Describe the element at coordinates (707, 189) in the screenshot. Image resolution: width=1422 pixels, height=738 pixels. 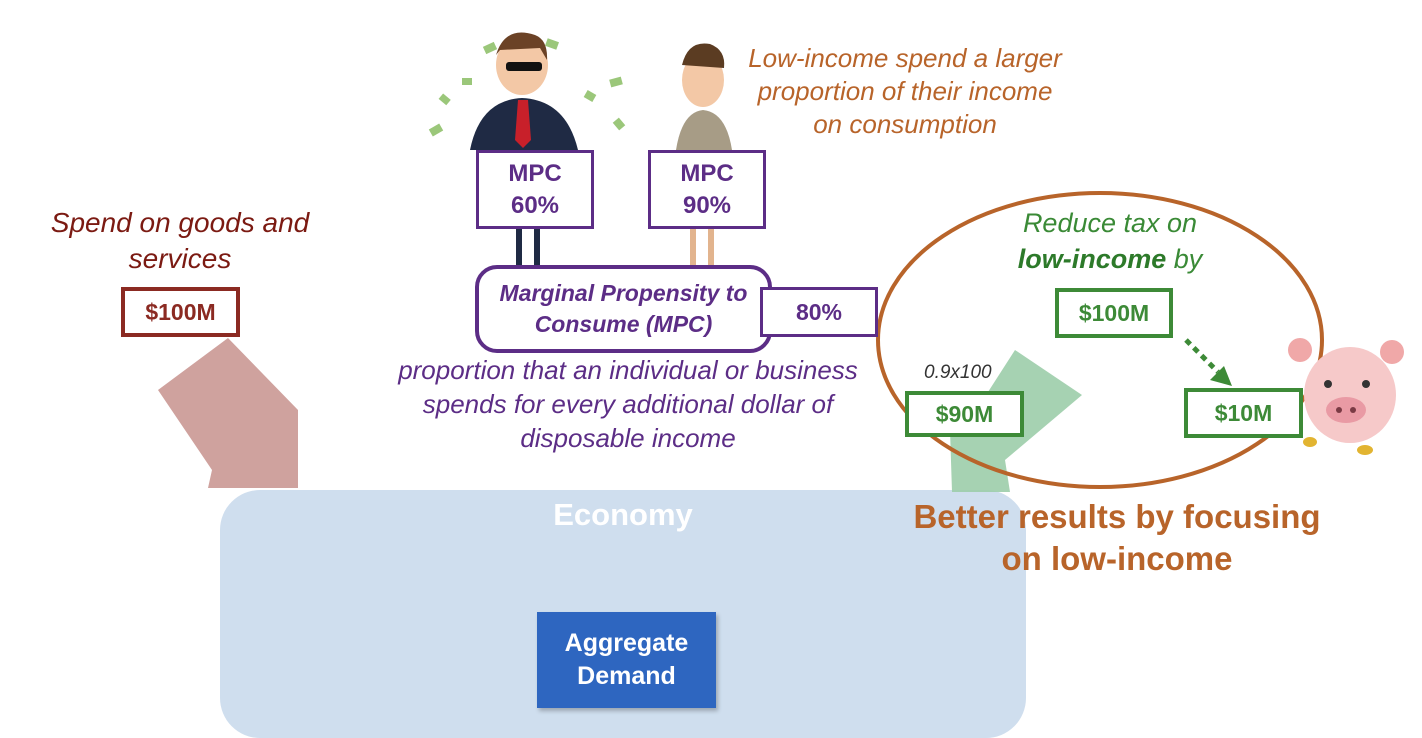
I see `poor-mpc-sign: MPC 90%` at that location.